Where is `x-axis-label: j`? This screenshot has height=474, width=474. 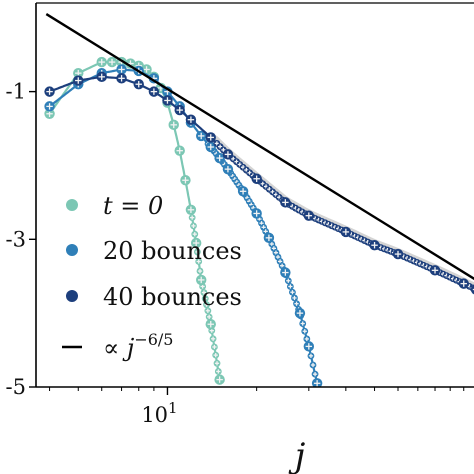 x-axis-label: j is located at coordinates (297, 455).